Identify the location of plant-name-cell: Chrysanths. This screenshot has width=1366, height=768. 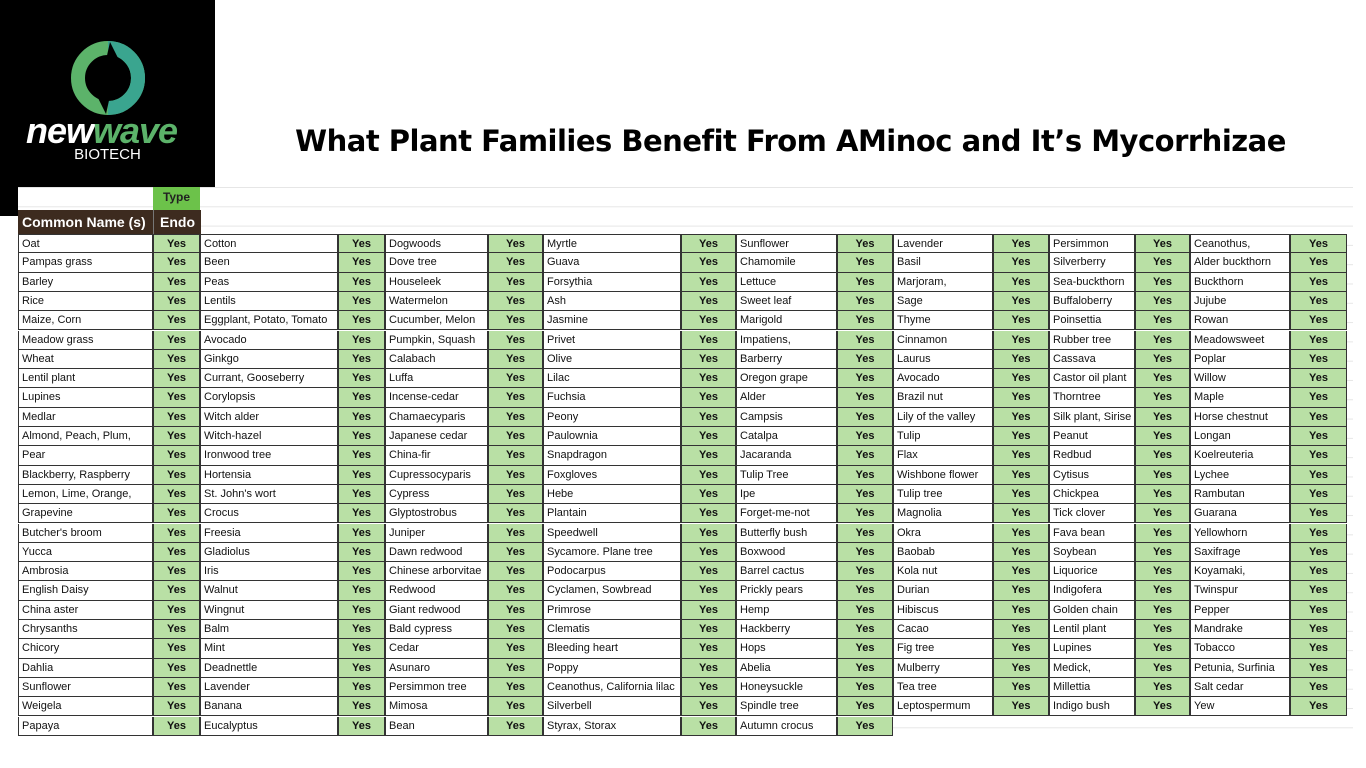
(85, 630).